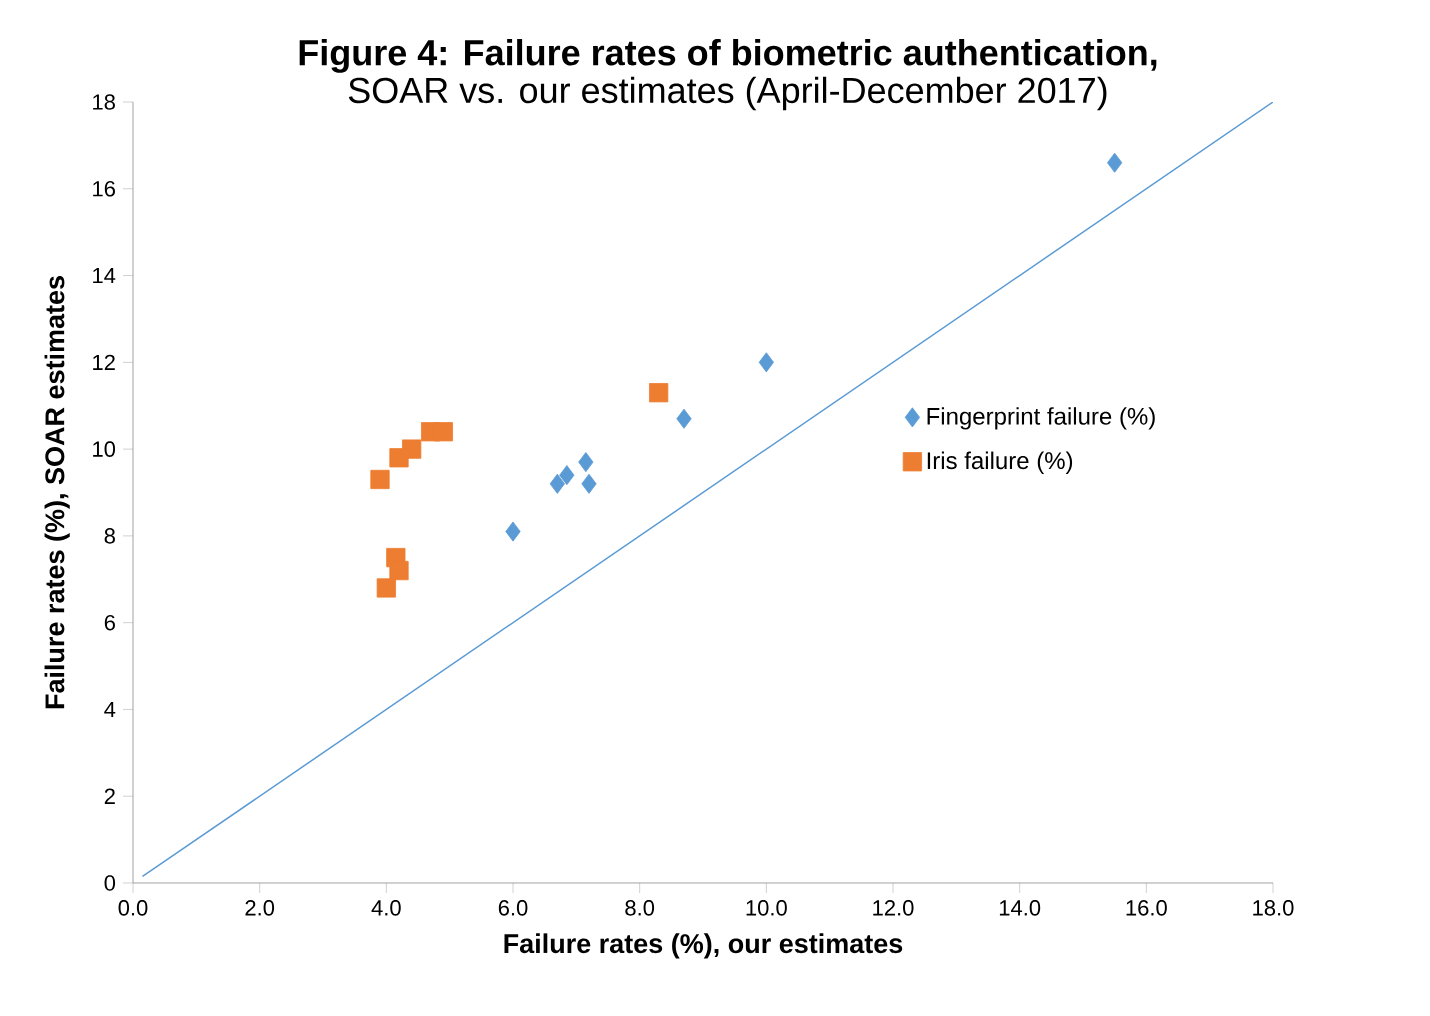 The image size is (1430, 1016). I want to click on x-tick-label: 12.0, so click(893, 908).